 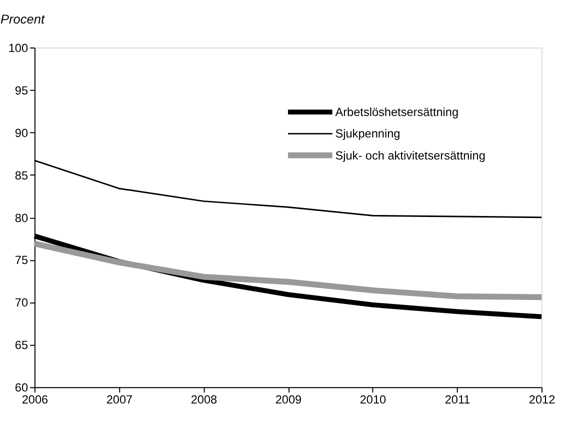 I want to click on legend-label: Sjukpenning, so click(x=367, y=133).